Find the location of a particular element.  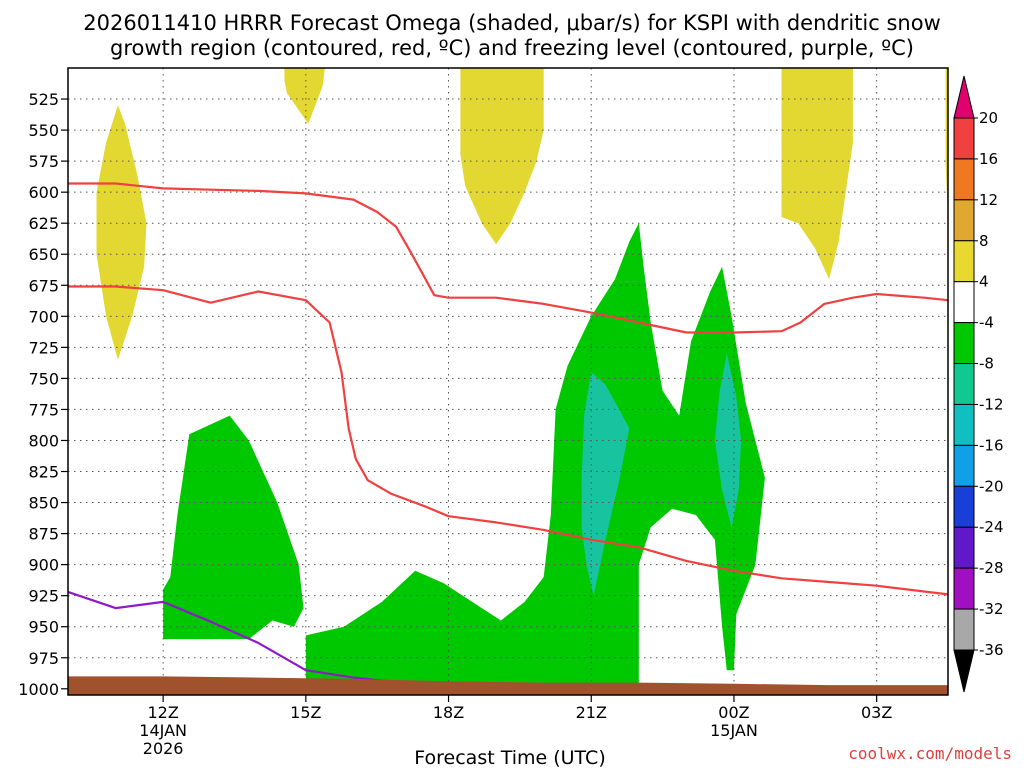

x-tick-label-21Z: 21Z is located at coordinates (591, 712).